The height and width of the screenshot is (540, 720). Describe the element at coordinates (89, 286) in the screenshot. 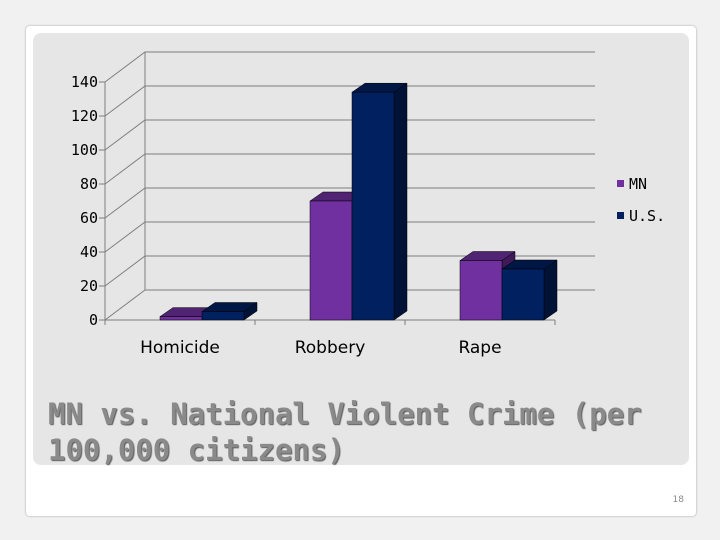

I see `y-tick-label: 20` at that location.